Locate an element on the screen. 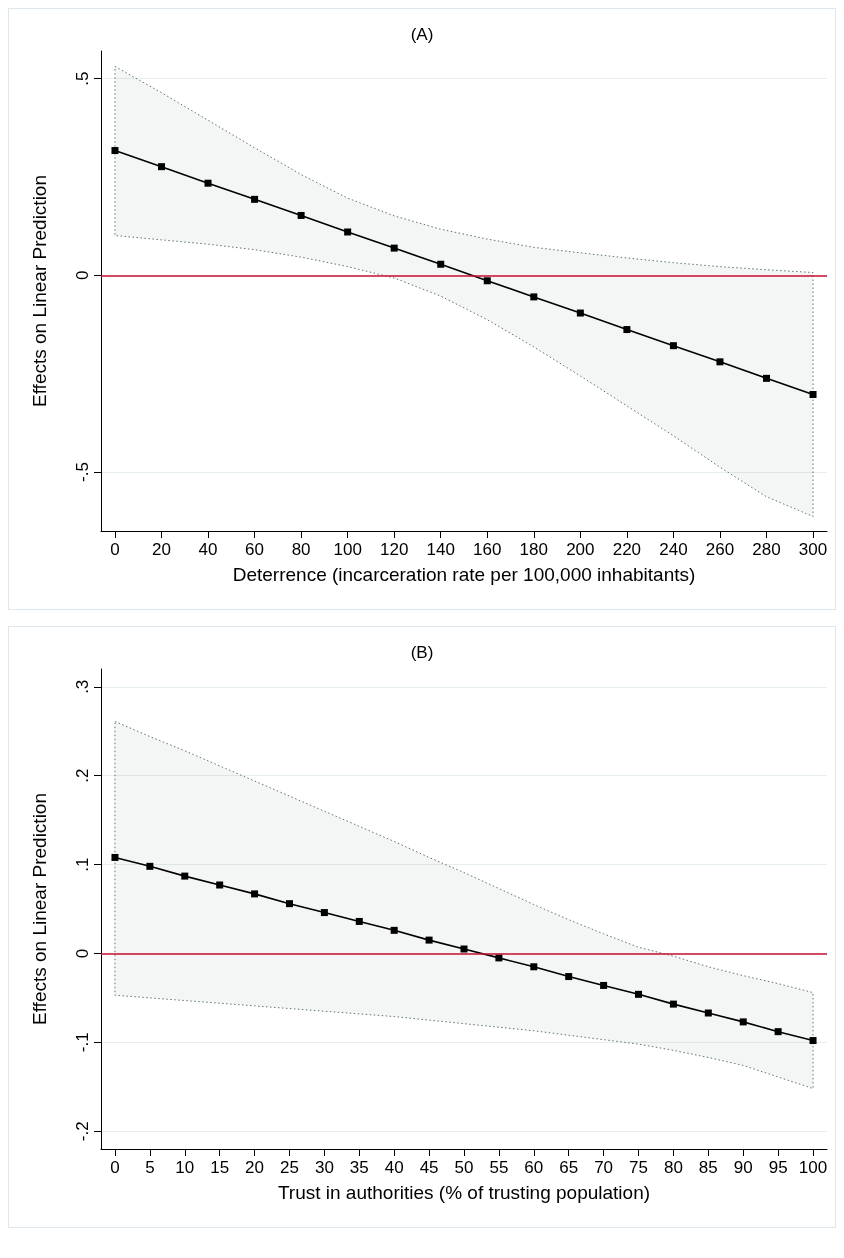  x-tick-label: 55 is located at coordinates (499, 1167).